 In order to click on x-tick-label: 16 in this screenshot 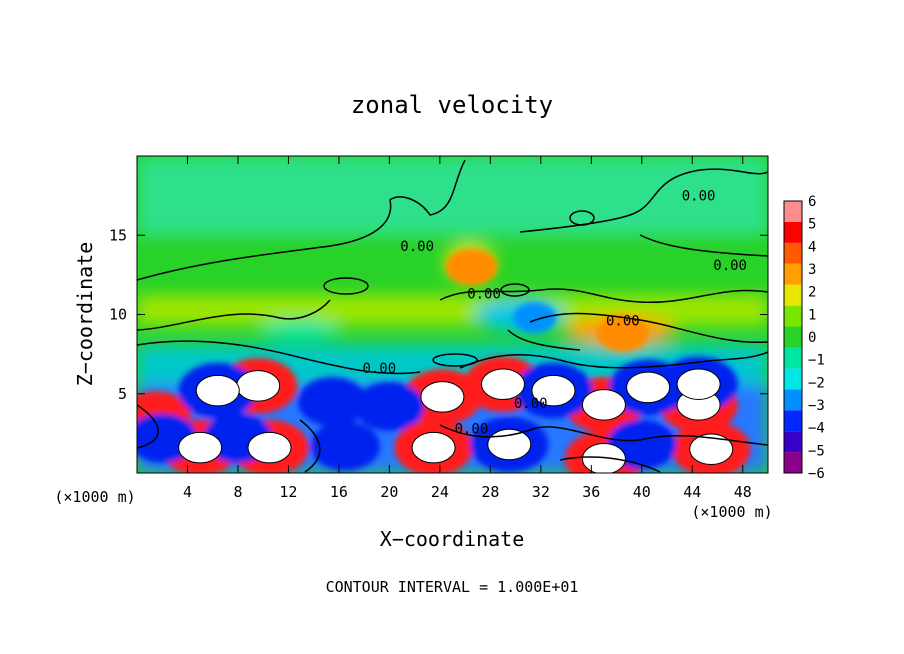, I will do `click(339, 492)`.